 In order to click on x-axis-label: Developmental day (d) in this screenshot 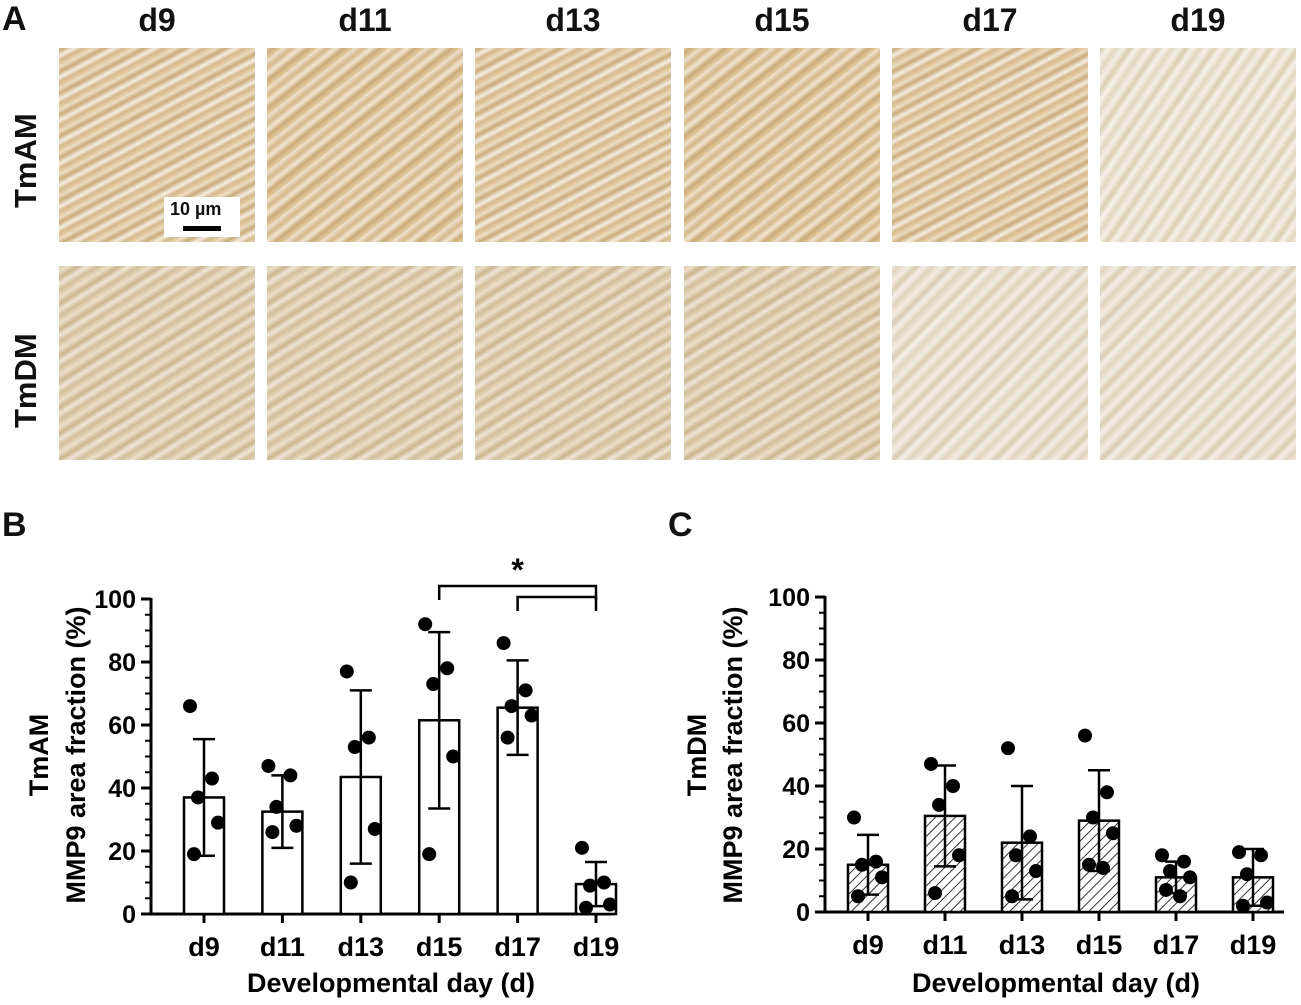, I will do `click(1056, 983)`.